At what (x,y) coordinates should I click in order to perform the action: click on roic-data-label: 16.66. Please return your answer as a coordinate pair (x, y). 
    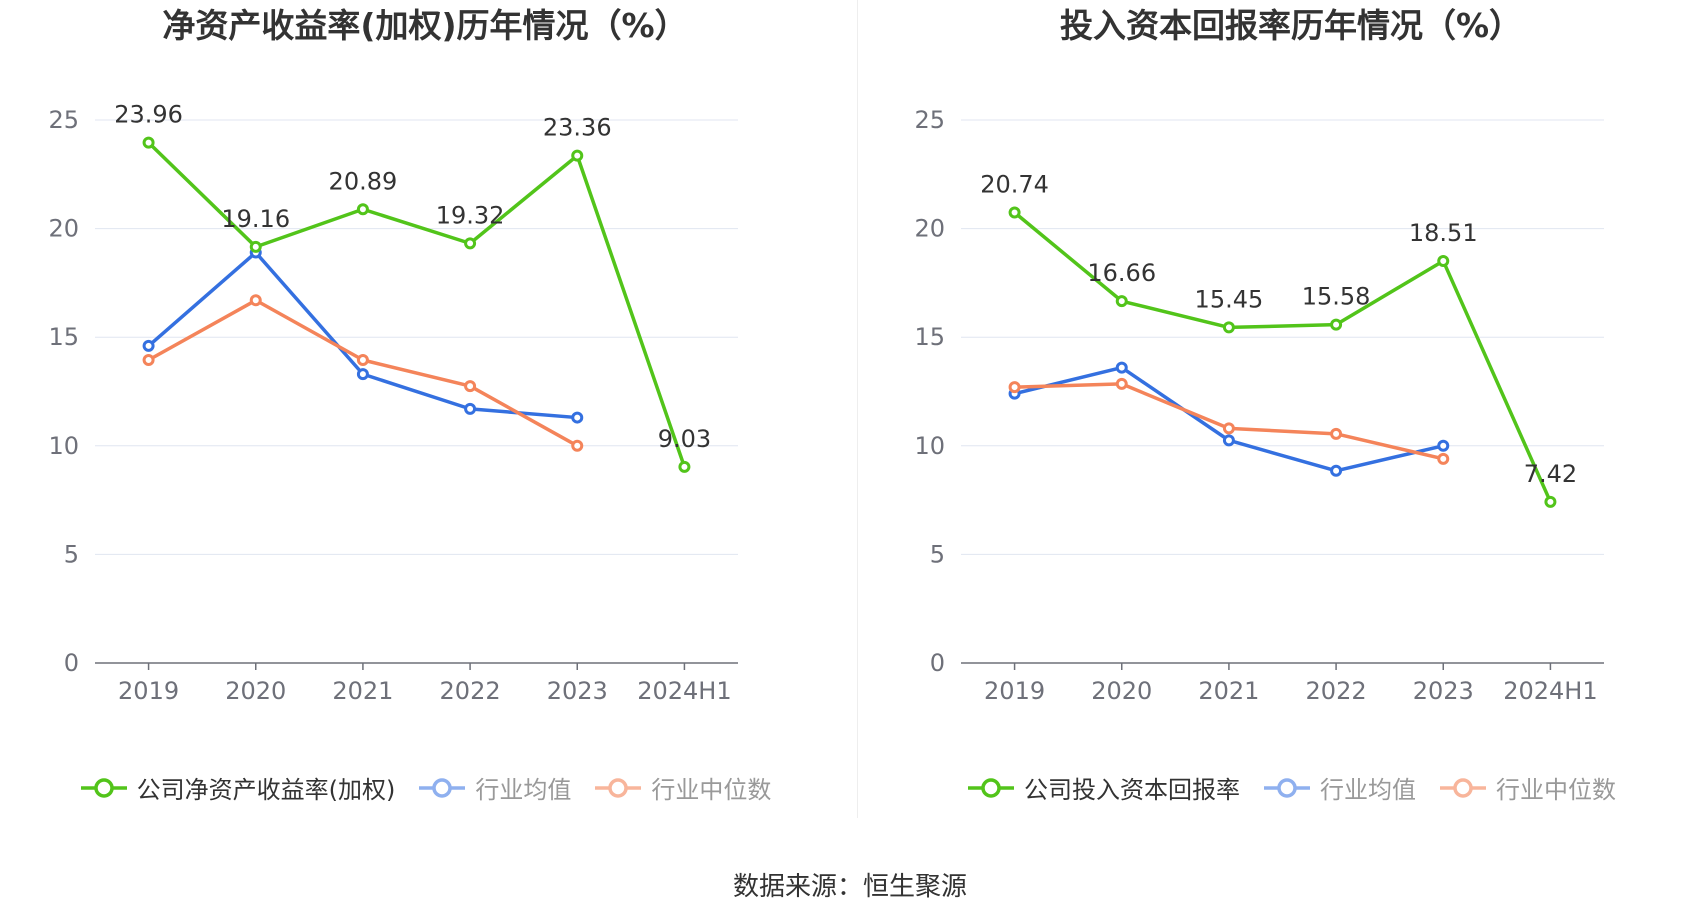
    Looking at the image, I should click on (1121, 273).